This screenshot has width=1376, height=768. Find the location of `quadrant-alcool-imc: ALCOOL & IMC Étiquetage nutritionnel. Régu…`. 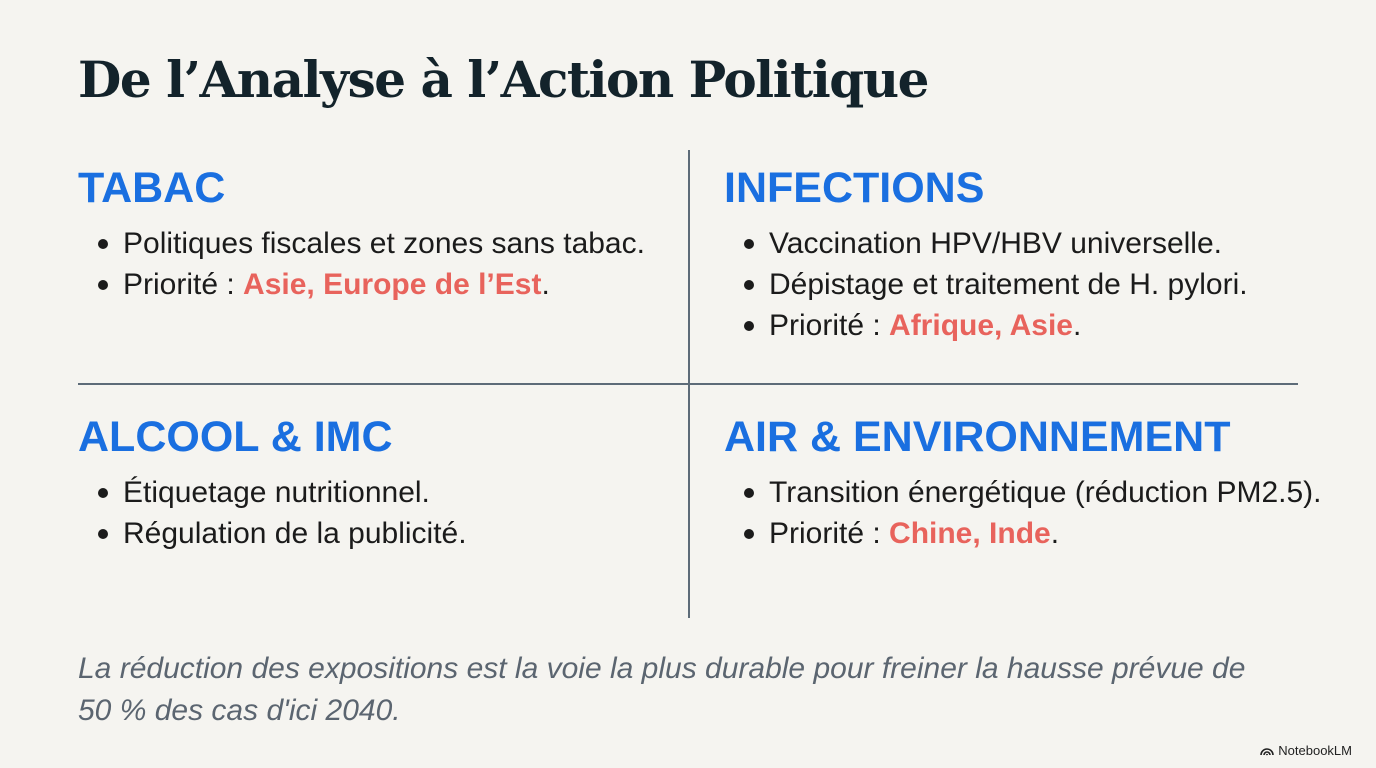

quadrant-alcool-imc: ALCOOL & IMC Étiquetage nutritionnel. Régu… is located at coordinates (378, 483).